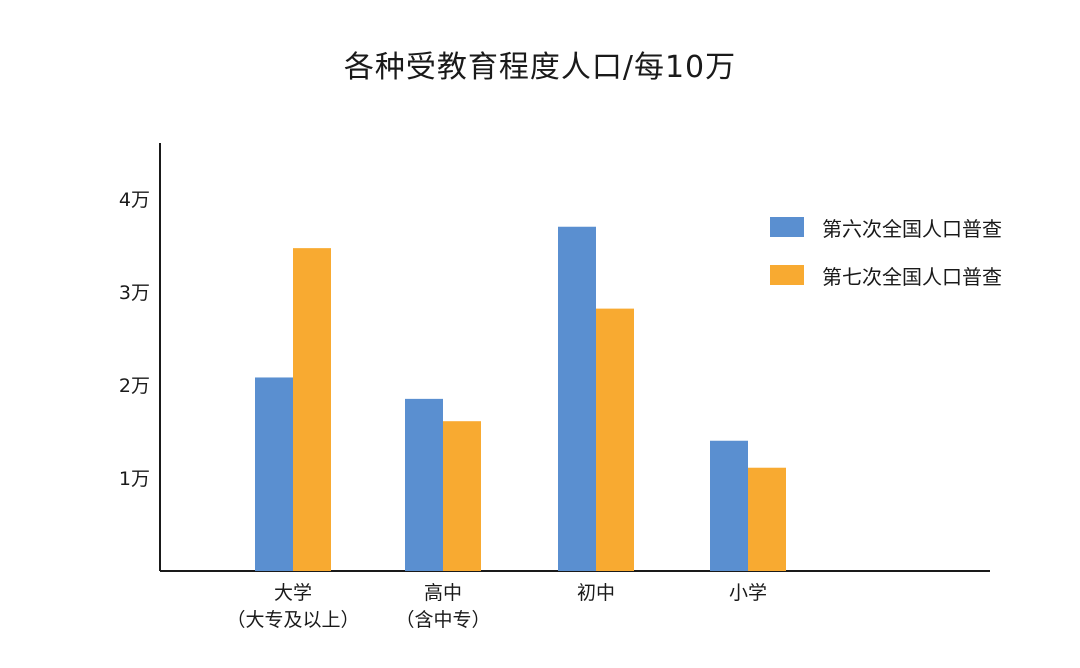 This screenshot has height=668, width=1080. What do you see at coordinates (134, 386) in the screenshot?
I see `y-tick-label-2: 2万` at bounding box center [134, 386].